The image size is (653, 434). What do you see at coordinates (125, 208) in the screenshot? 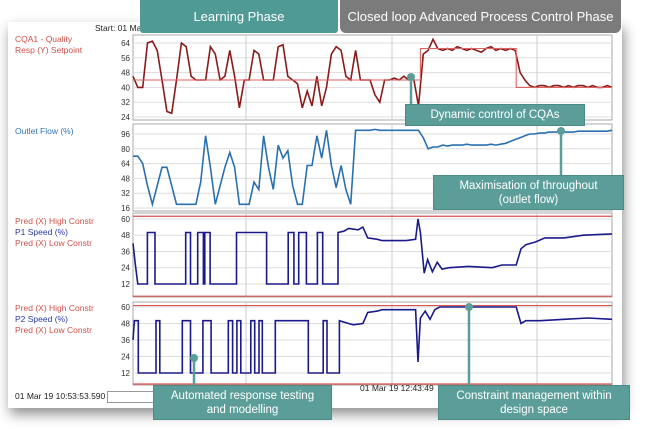
I see `y-tick-label: 16` at bounding box center [125, 208].